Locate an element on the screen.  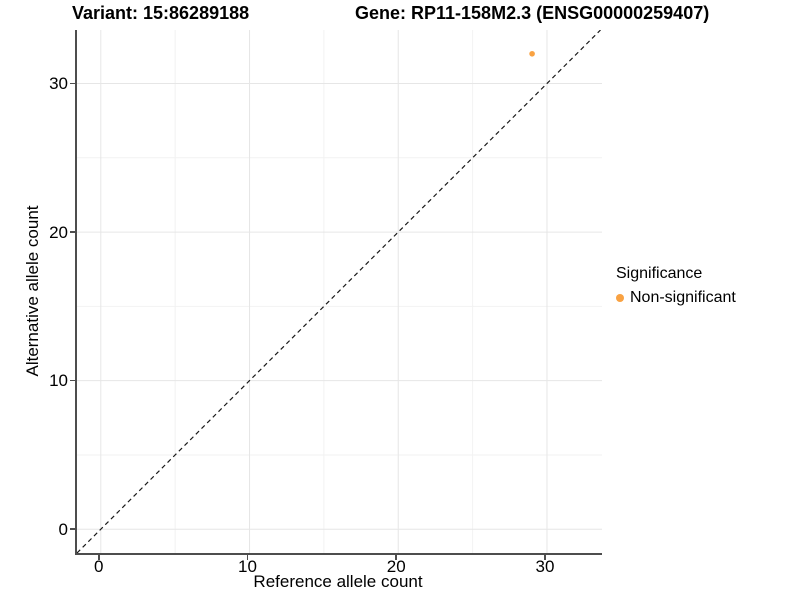
x-axis-title: Reference allele count is located at coordinates (338, 581).